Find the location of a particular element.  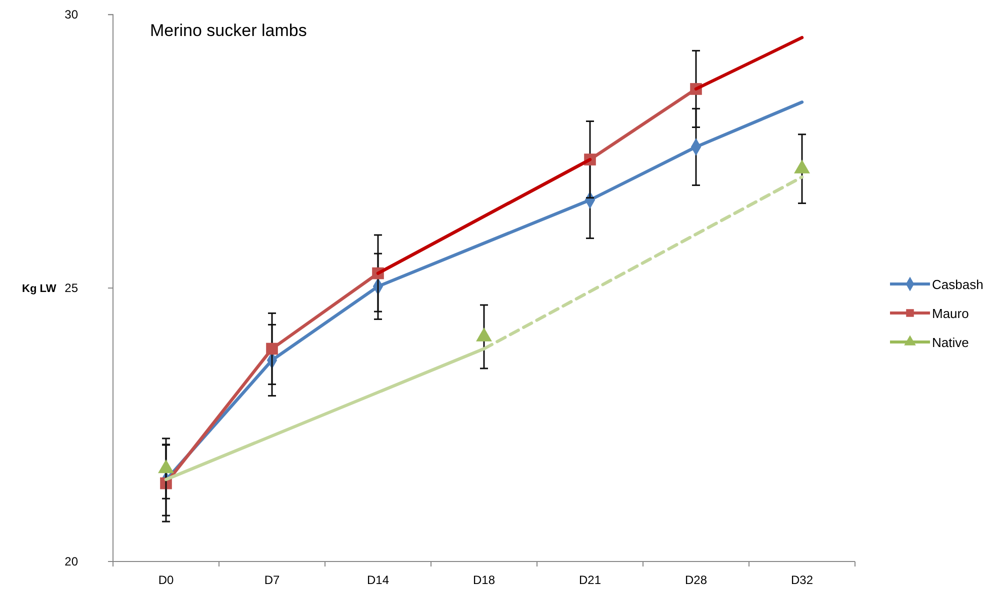

y-tick-label: 25 is located at coordinates (71, 287).